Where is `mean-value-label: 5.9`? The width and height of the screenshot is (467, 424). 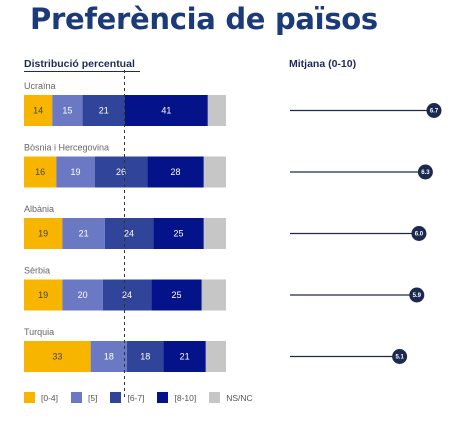 mean-value-label: 5.9 is located at coordinates (417, 296).